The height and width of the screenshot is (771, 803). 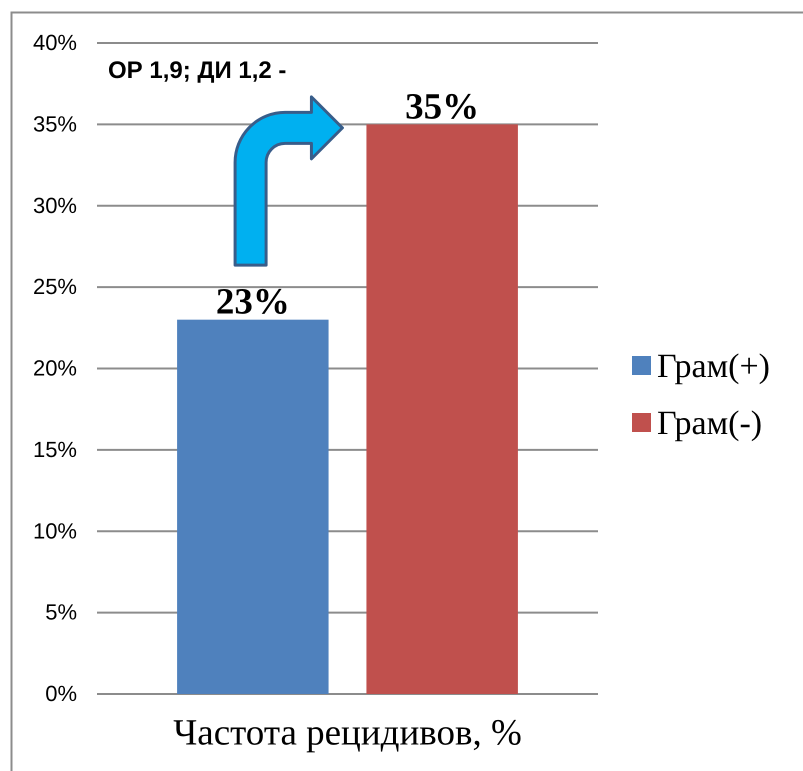 I want to click on x-tick-label: Частота рецидивов, %, so click(x=347, y=733).